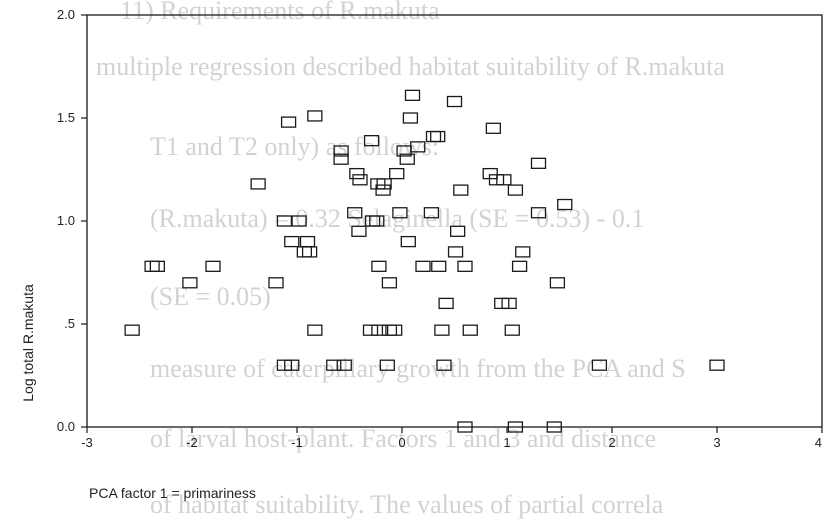 The image size is (823, 520). Describe the element at coordinates (611, 442) in the screenshot. I see `x-tick-label: 2` at that location.